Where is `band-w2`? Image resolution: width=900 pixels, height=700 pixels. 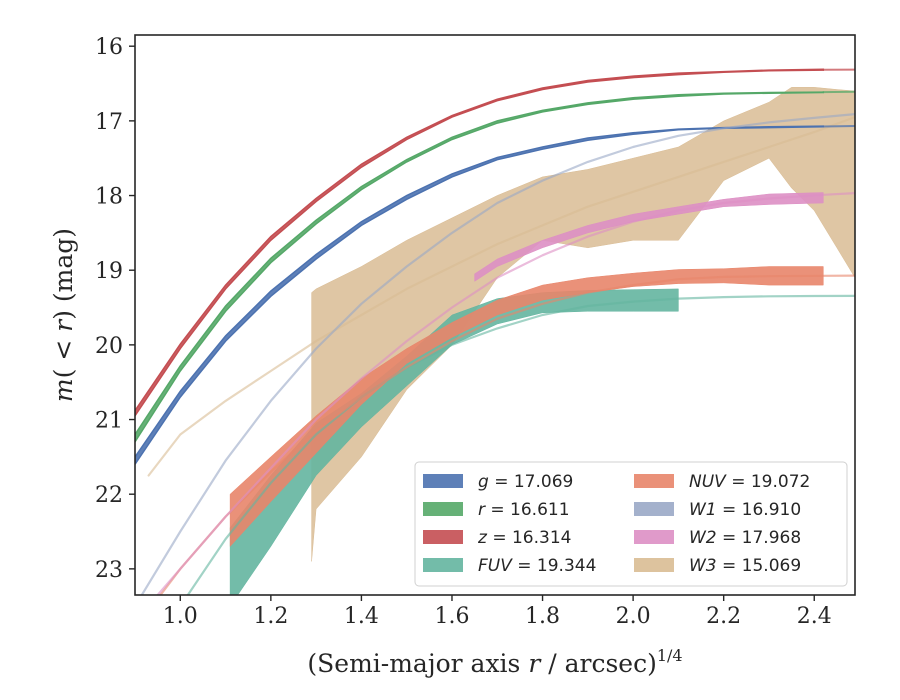
band-w2 is located at coordinates (649, 237).